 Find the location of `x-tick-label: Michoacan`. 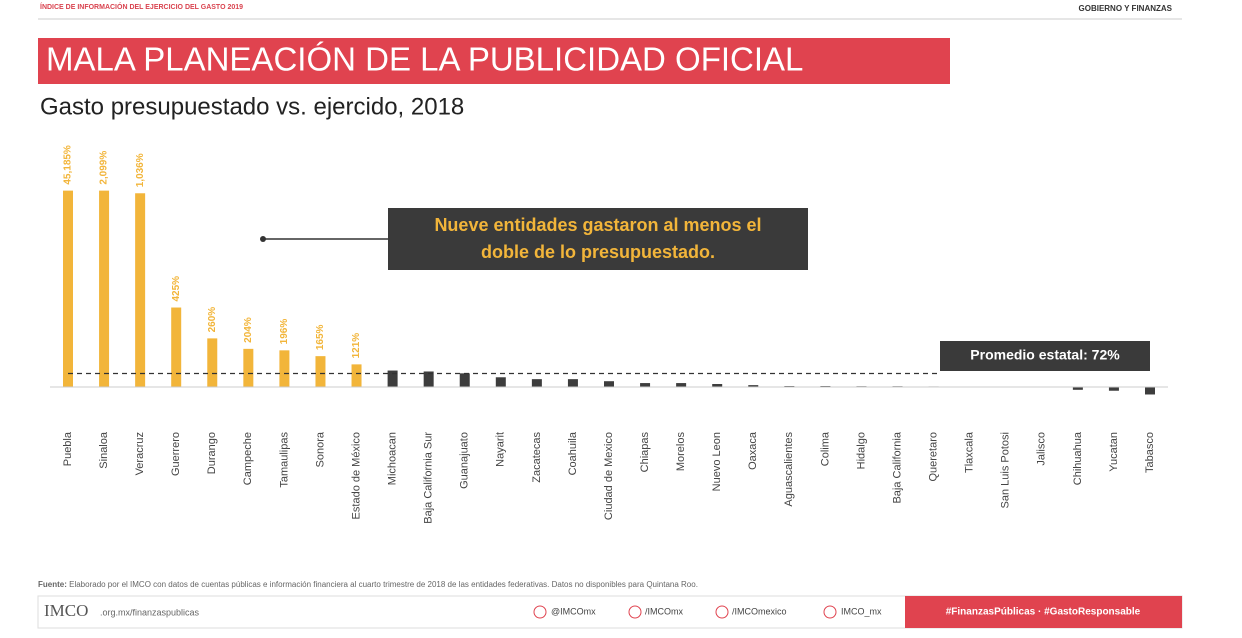

x-tick-label: Michoacan is located at coordinates (393, 458).